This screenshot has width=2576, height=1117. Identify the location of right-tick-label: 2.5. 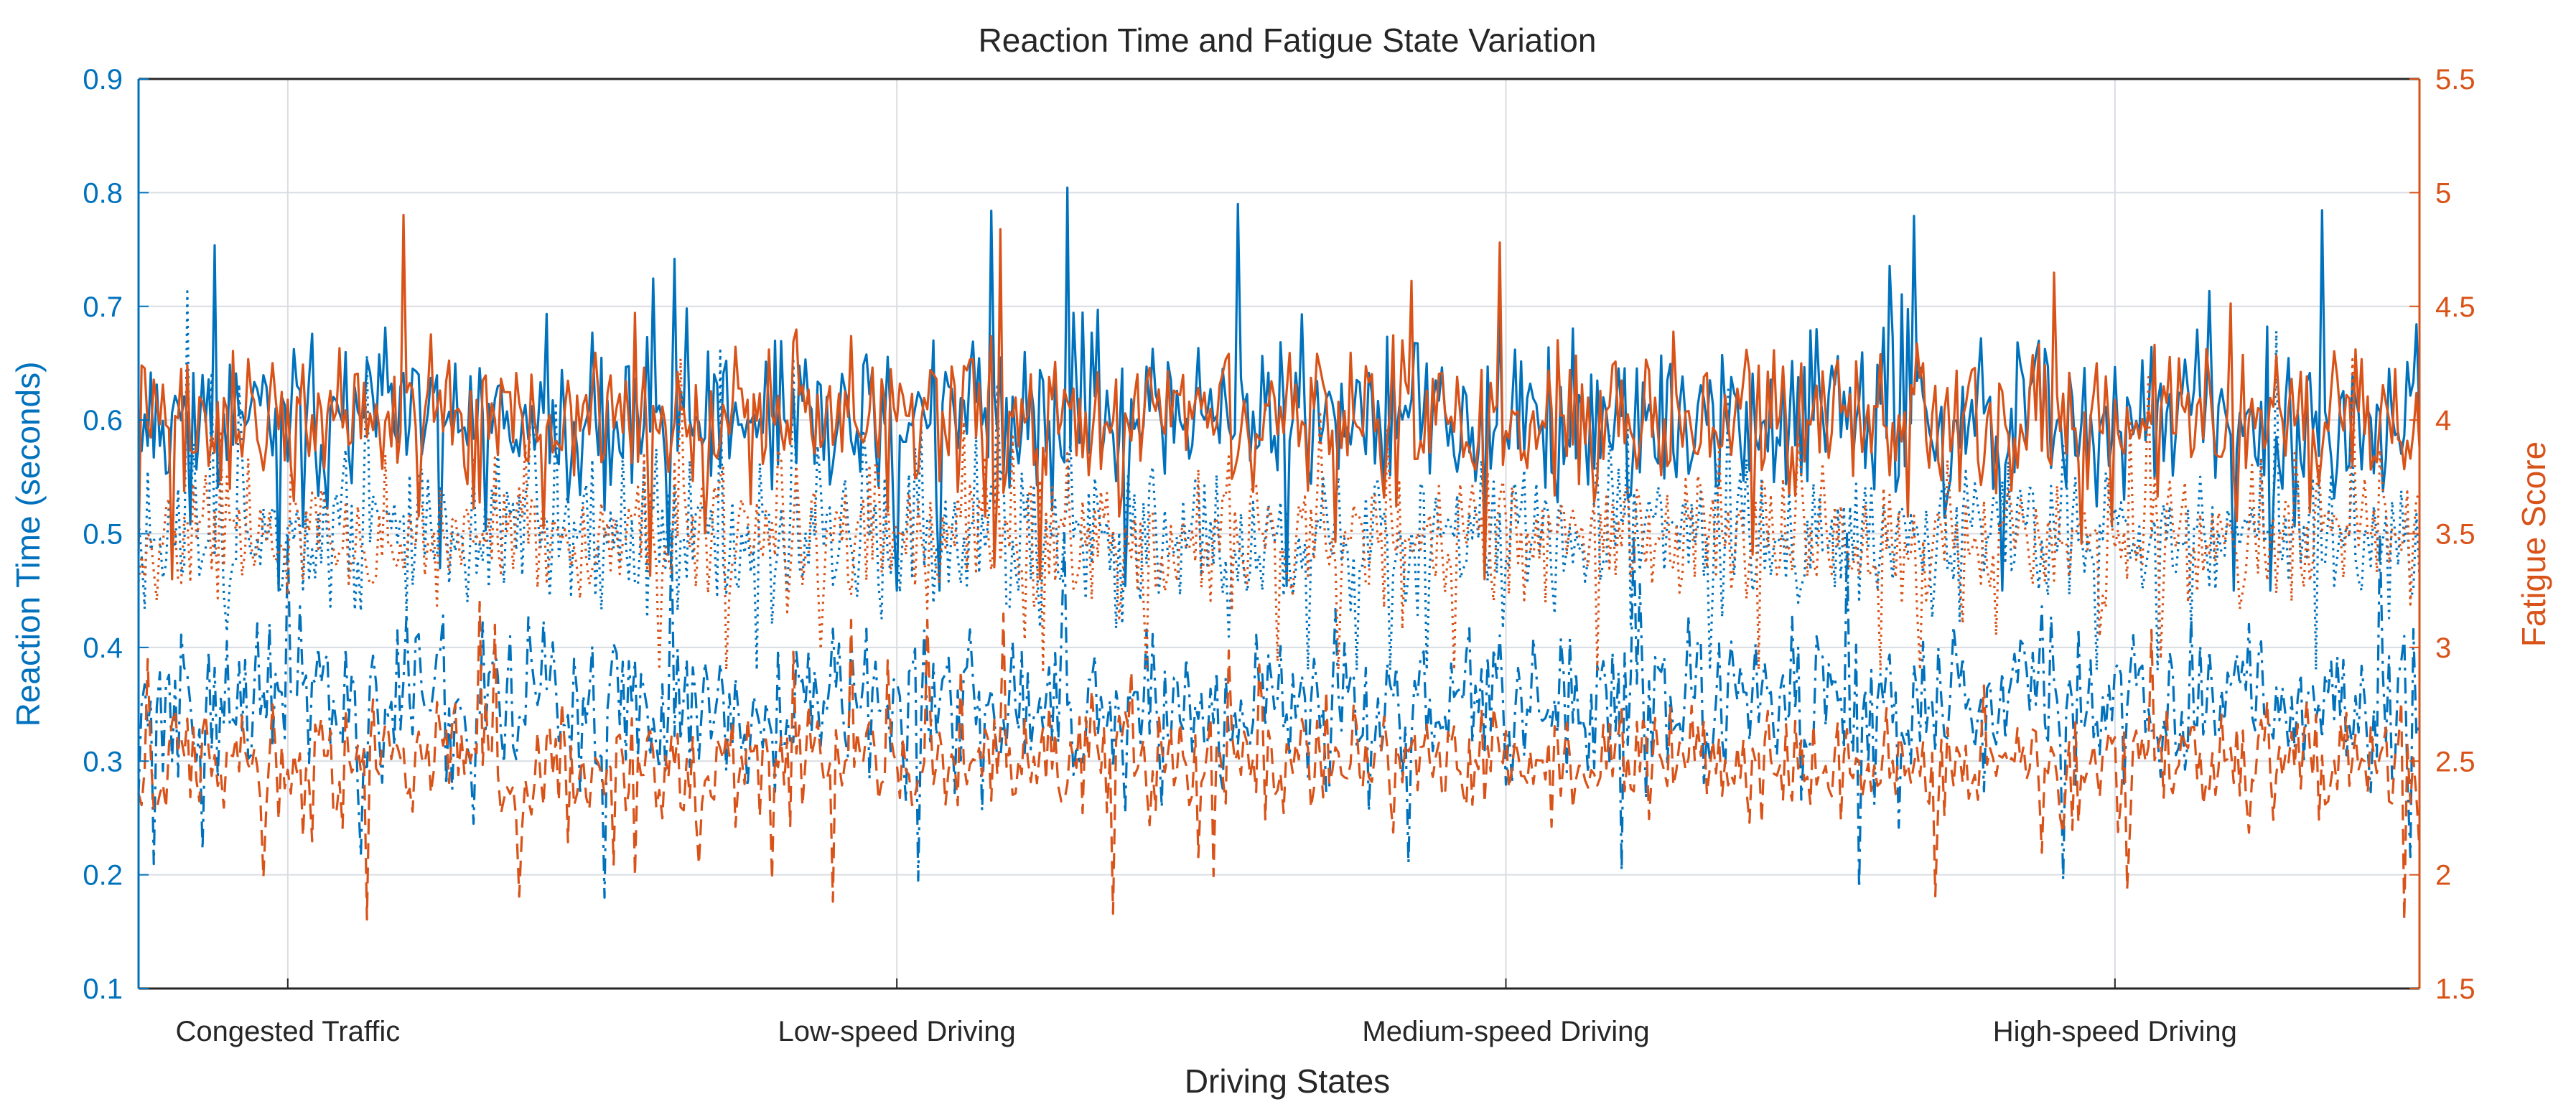
(2455, 761).